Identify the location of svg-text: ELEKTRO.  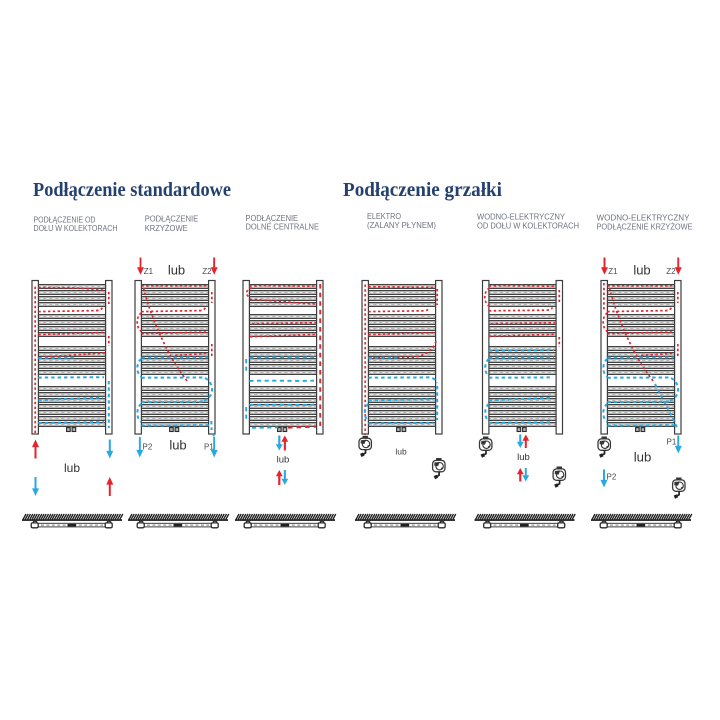
(384, 216).